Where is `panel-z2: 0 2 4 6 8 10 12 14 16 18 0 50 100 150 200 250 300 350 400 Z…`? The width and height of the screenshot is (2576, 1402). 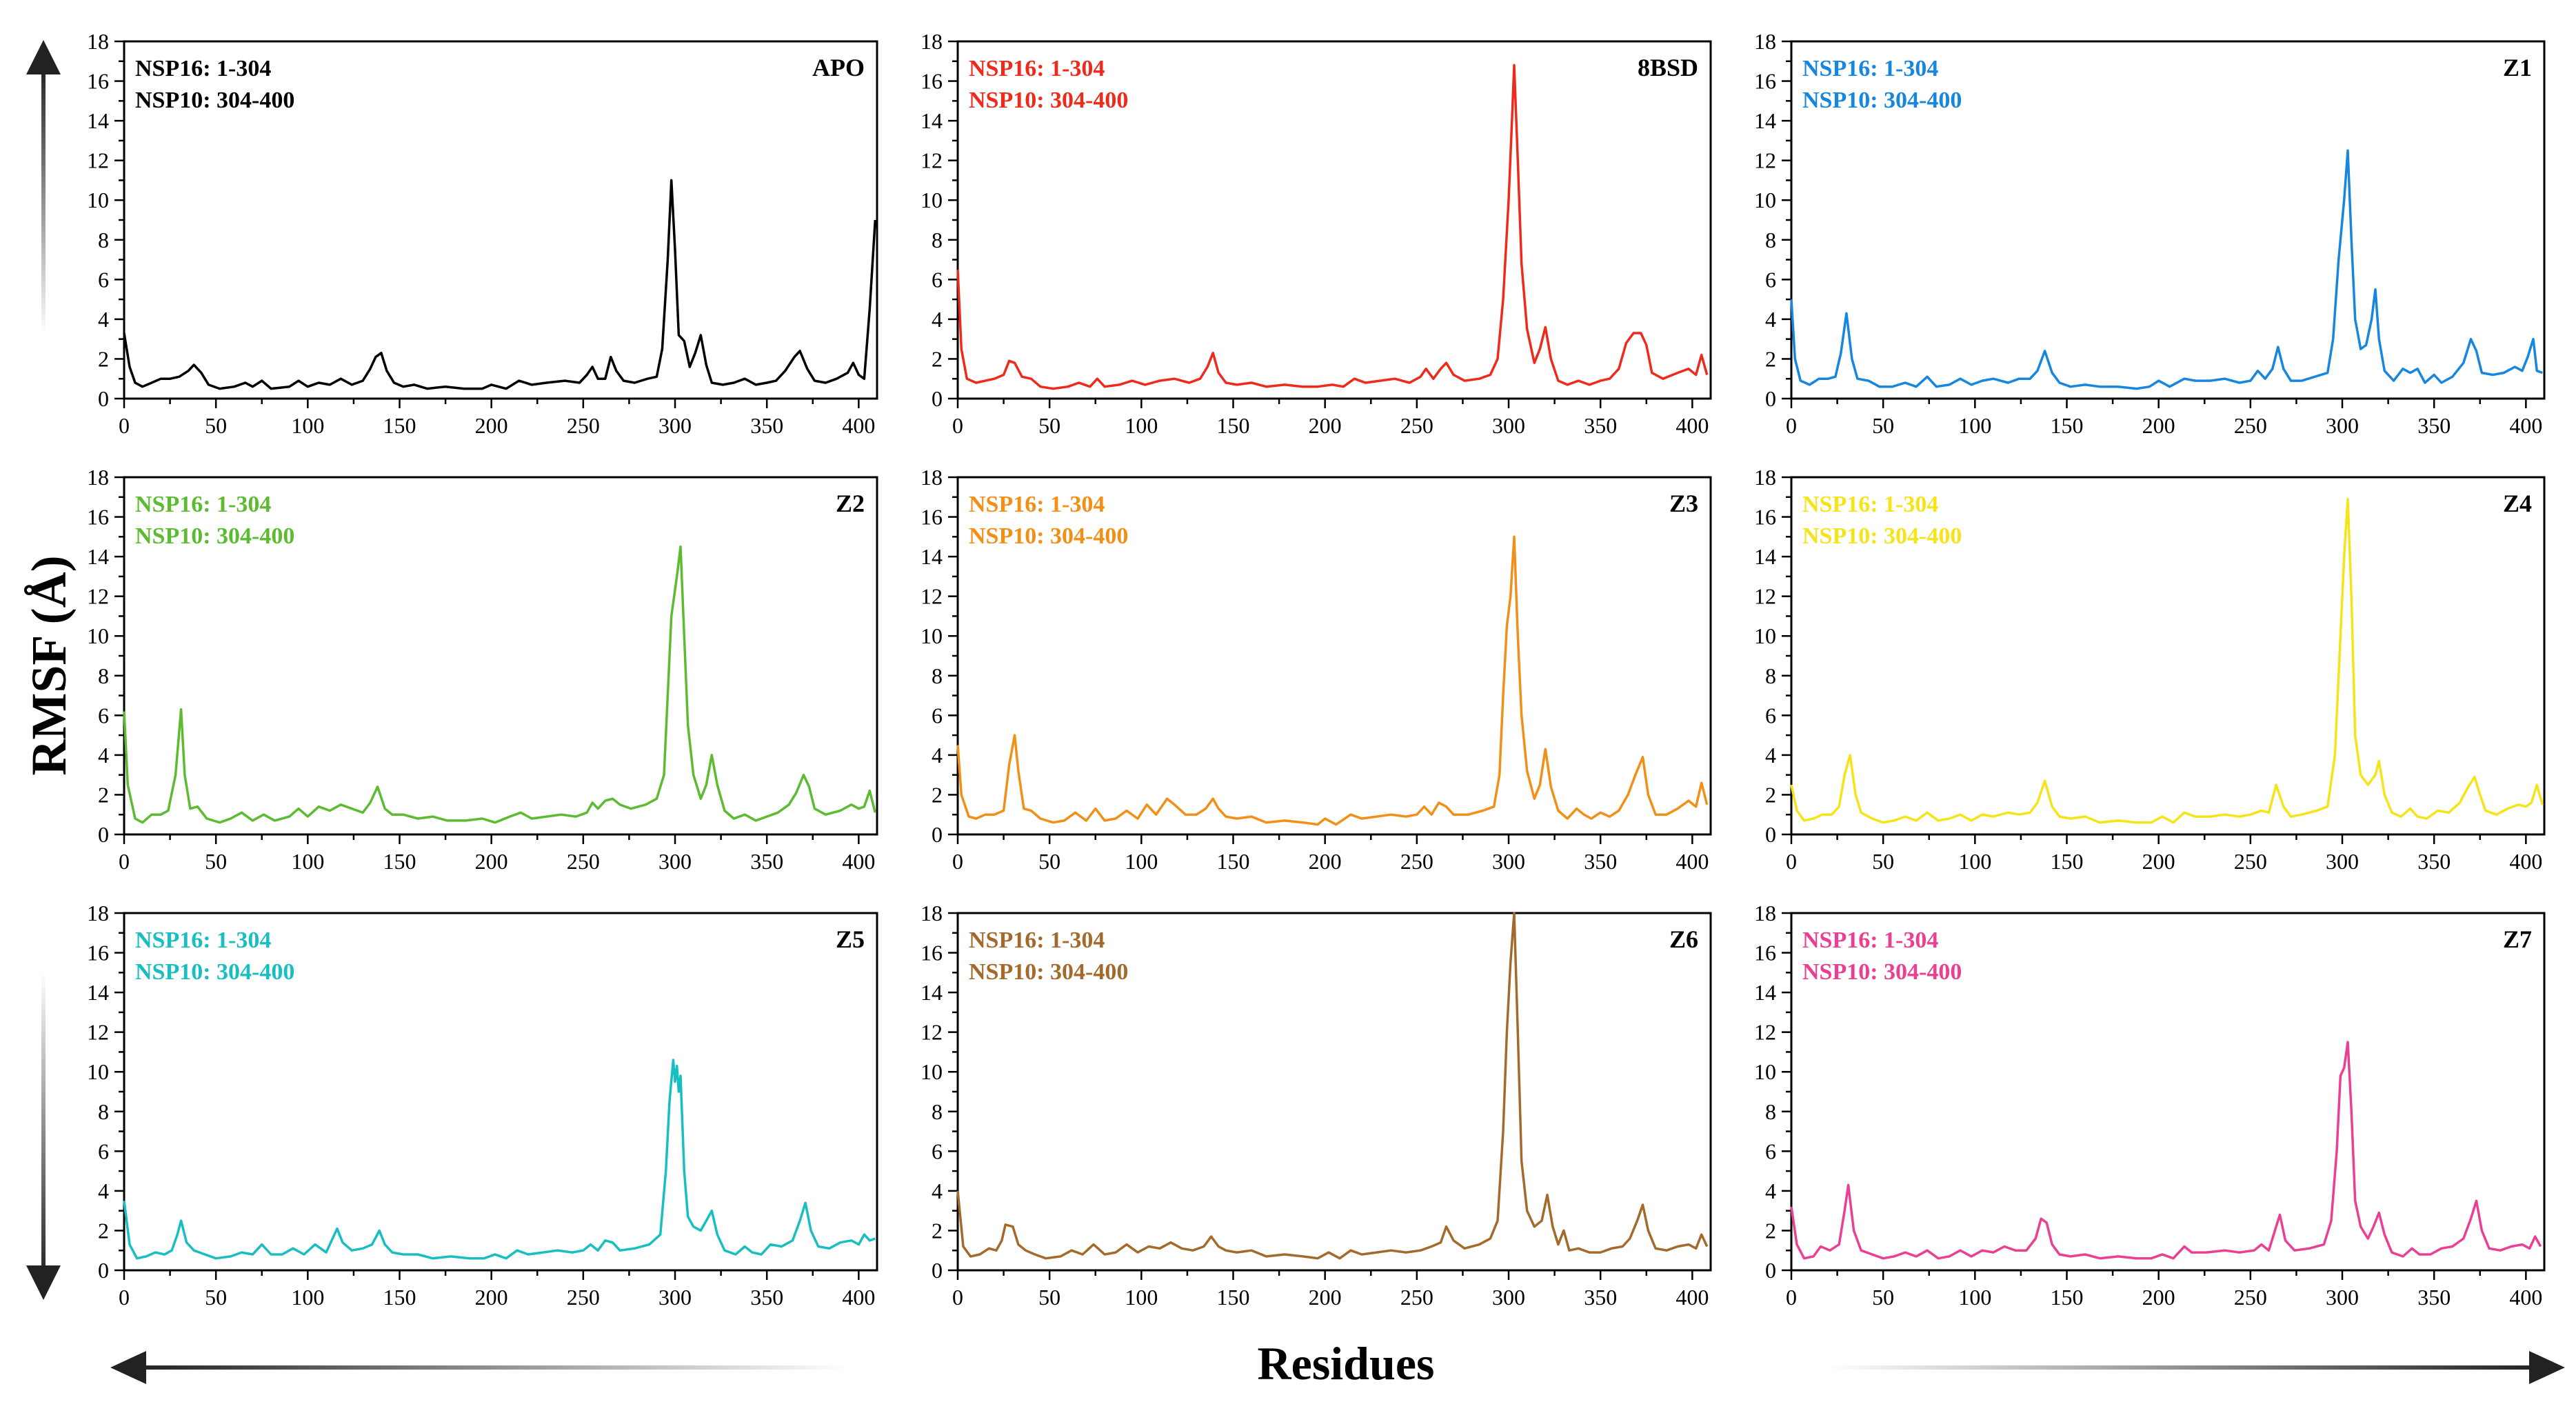 panel-z2: 0 2 4 6 8 10 12 14 16 18 0 50 100 150 200 250 300 350 400 Z… is located at coordinates (482, 669).